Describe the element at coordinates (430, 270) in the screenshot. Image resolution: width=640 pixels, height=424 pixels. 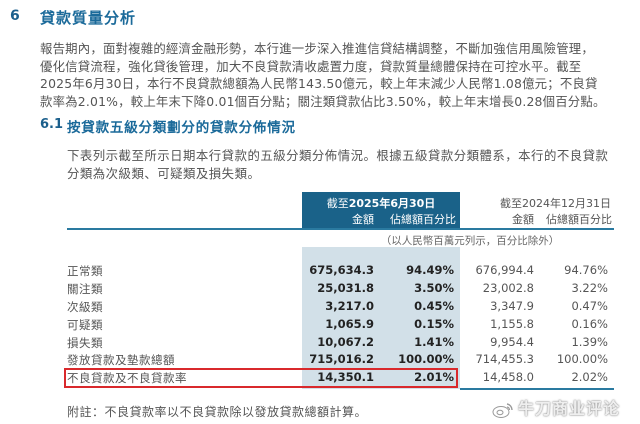
I see `pct-2025: 94.49%` at that location.